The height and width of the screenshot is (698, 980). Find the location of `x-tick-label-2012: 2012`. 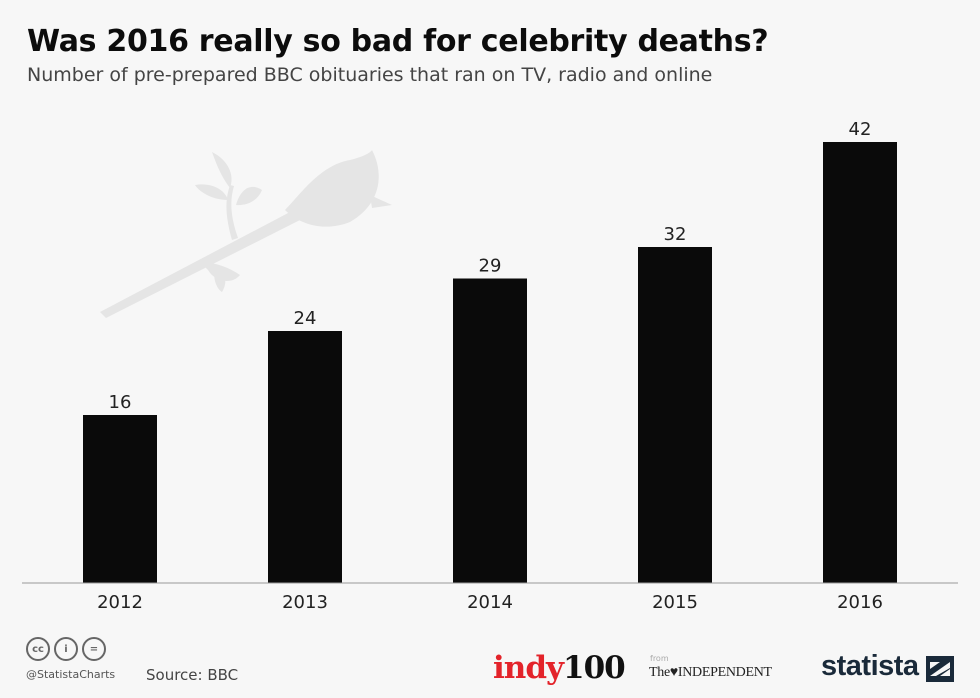

x-tick-label-2012: 2012 is located at coordinates (120, 602).